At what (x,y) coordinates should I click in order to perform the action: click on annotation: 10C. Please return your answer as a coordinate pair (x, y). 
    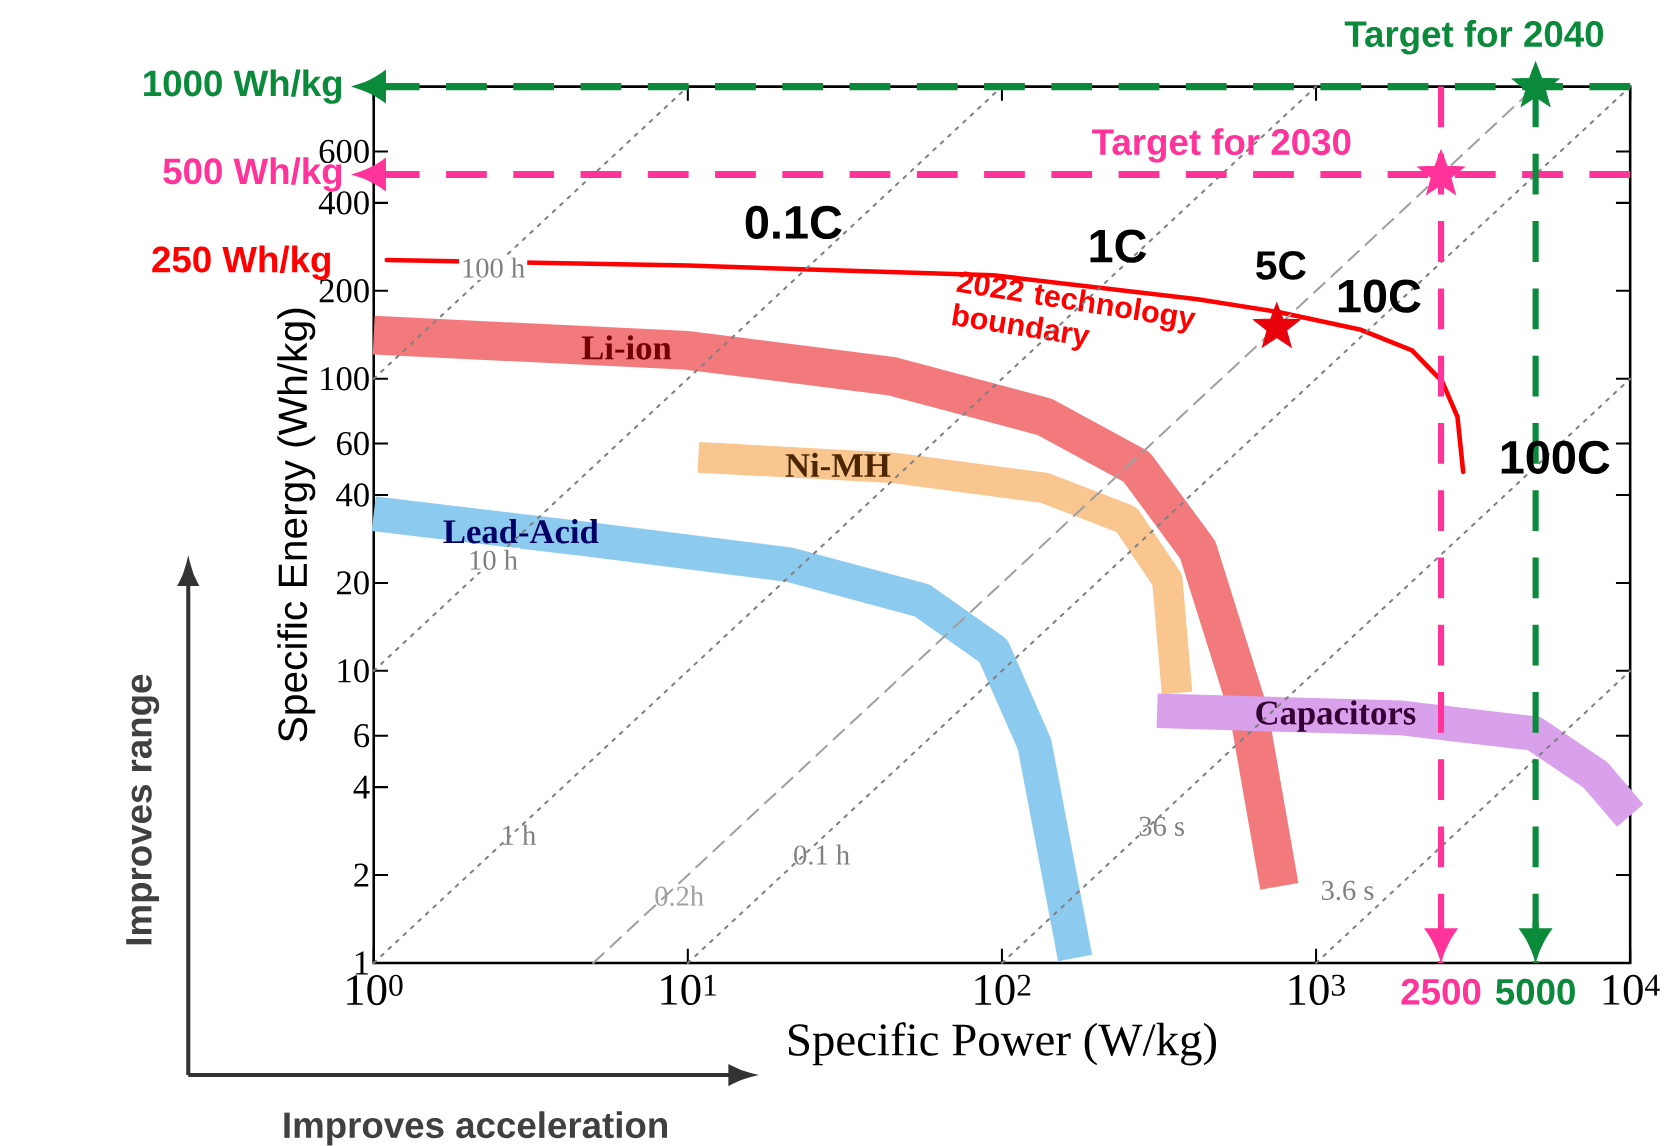
    Looking at the image, I should click on (1379, 296).